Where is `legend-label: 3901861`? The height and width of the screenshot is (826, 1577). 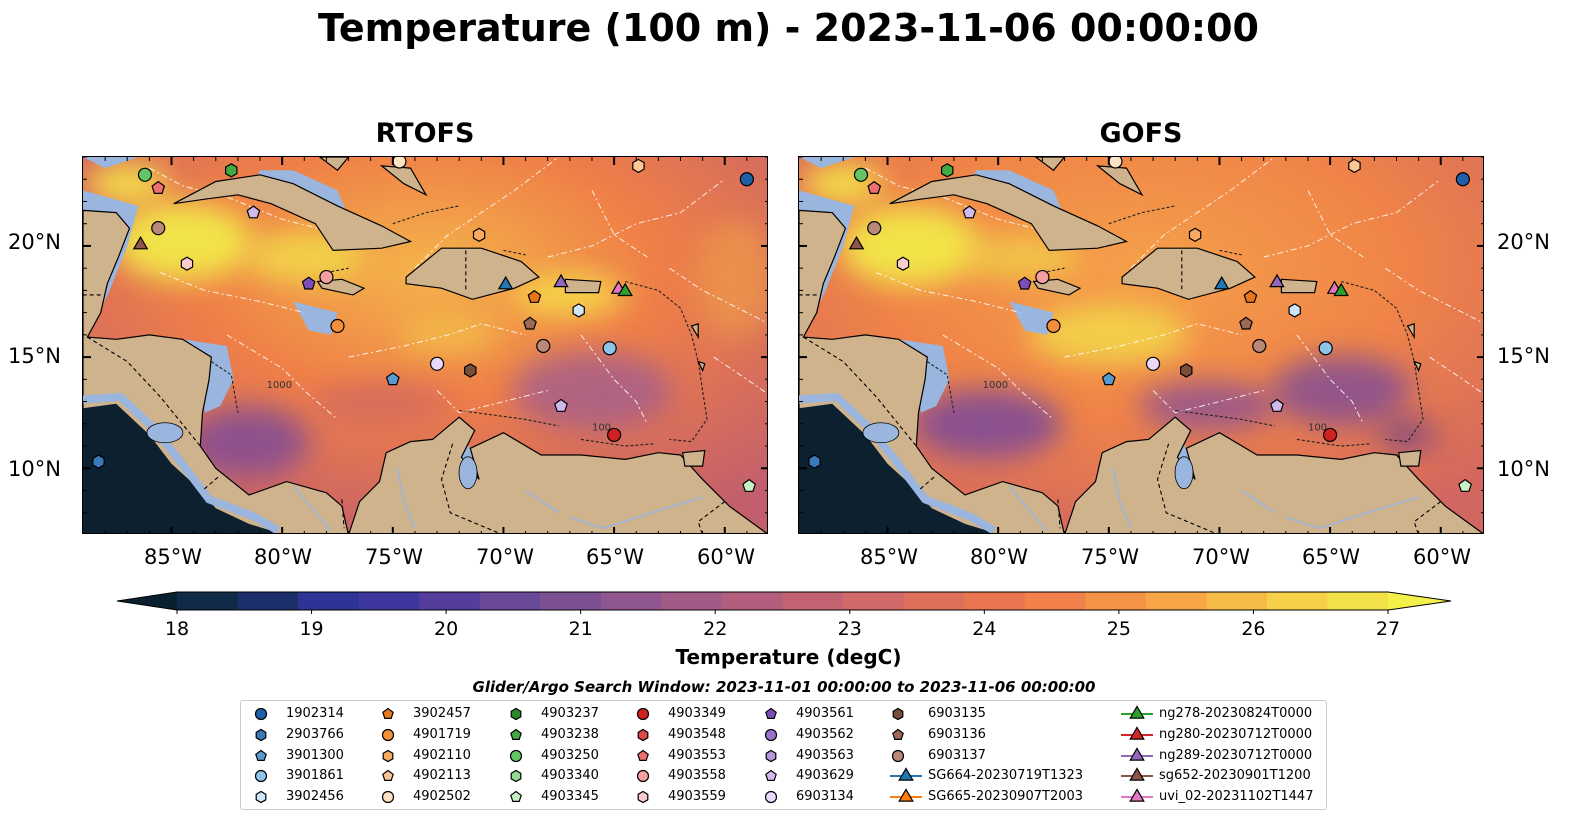 legend-label: 3901861 is located at coordinates (315, 776).